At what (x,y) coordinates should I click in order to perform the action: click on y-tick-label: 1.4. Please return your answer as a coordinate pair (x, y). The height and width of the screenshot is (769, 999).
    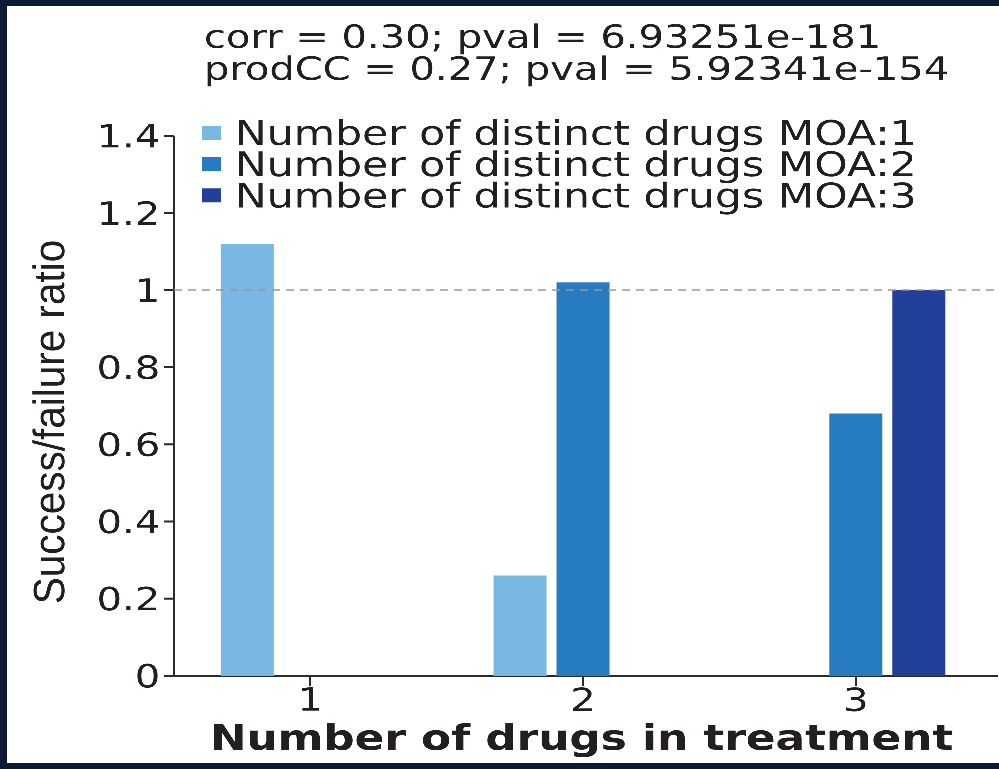
    Looking at the image, I should click on (129, 136).